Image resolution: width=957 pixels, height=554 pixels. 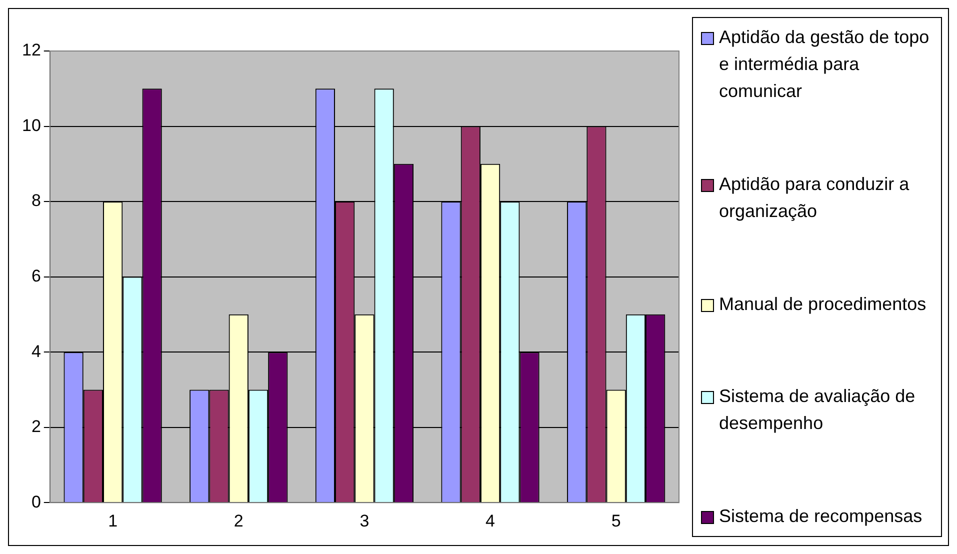 What do you see at coordinates (365, 520) in the screenshot?
I see `x-tick-label: 3` at bounding box center [365, 520].